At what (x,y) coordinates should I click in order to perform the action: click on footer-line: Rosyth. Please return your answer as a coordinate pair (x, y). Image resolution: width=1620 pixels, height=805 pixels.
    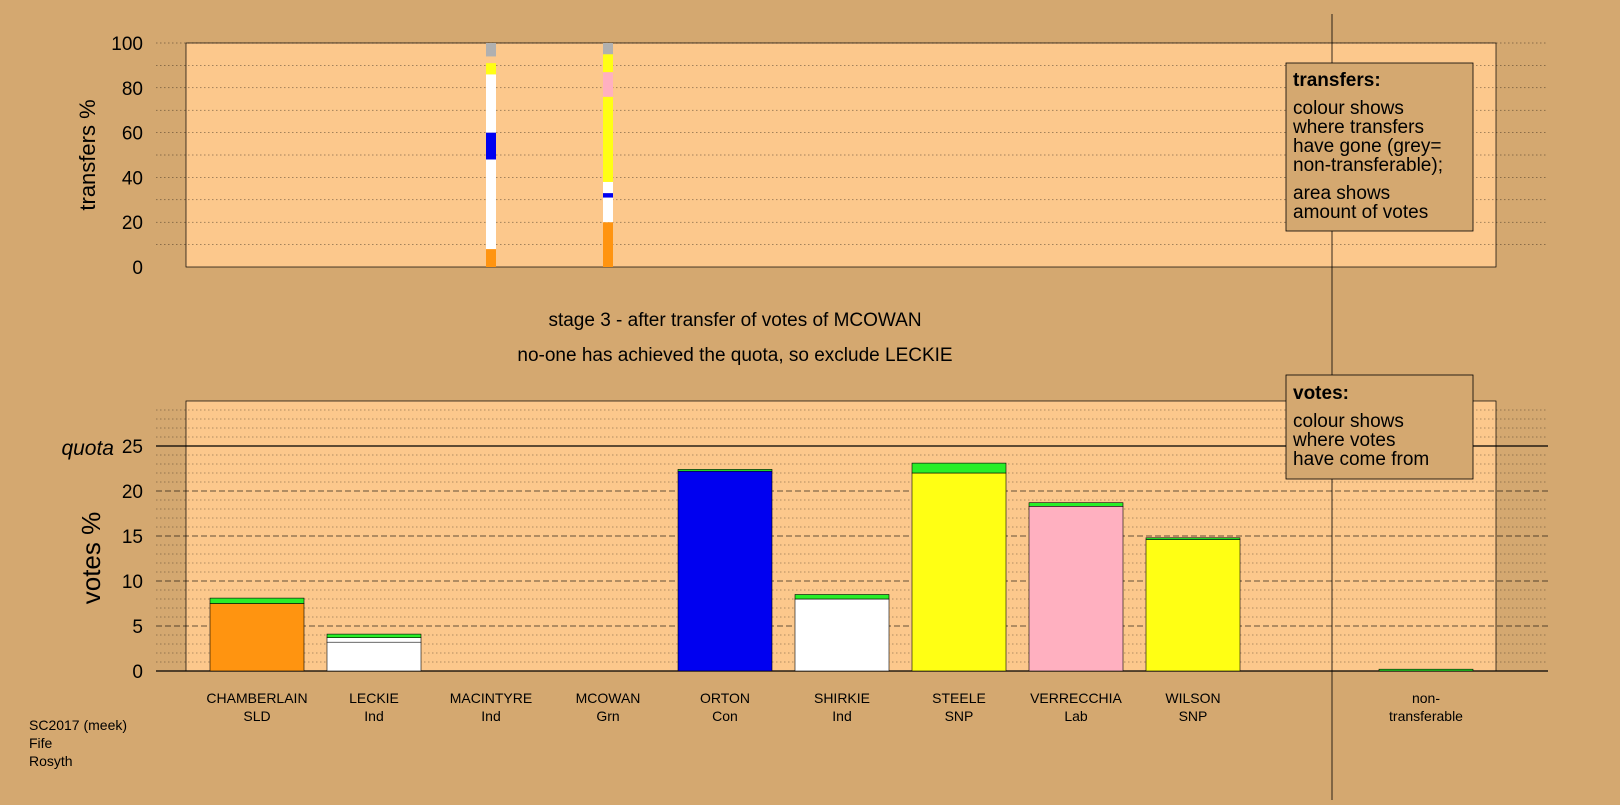
    Looking at the image, I should click on (51, 761).